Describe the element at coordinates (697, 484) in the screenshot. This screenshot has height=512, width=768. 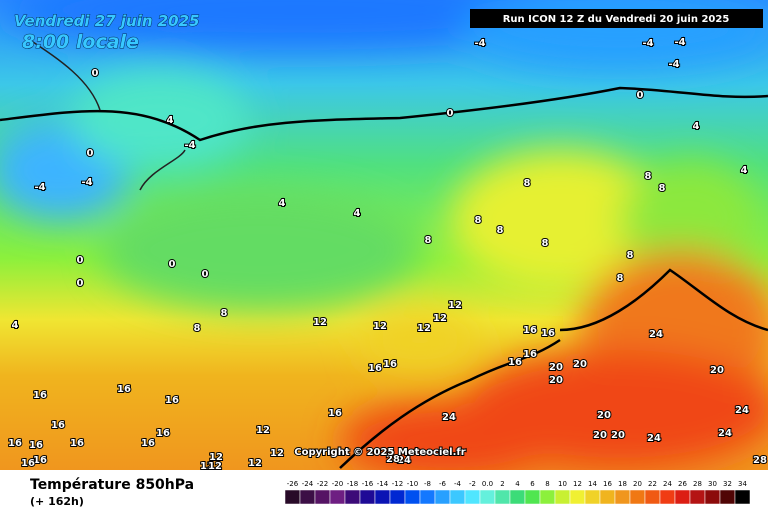
I see `scale-label: 28` at that location.